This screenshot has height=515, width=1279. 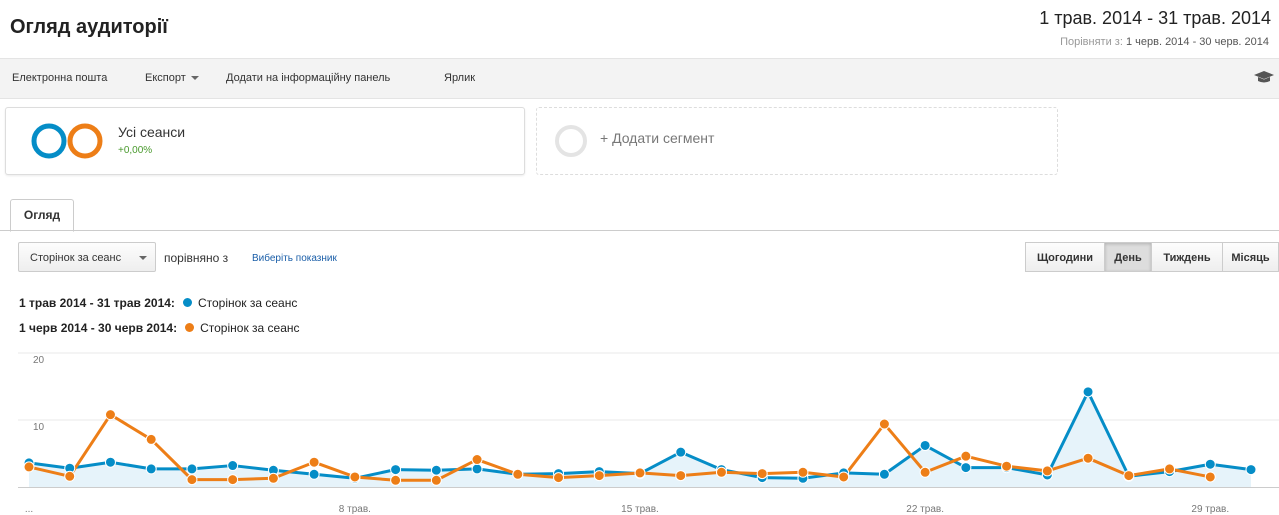 What do you see at coordinates (190, 327) in the screenshot?
I see `legend-dot-orange` at bounding box center [190, 327].